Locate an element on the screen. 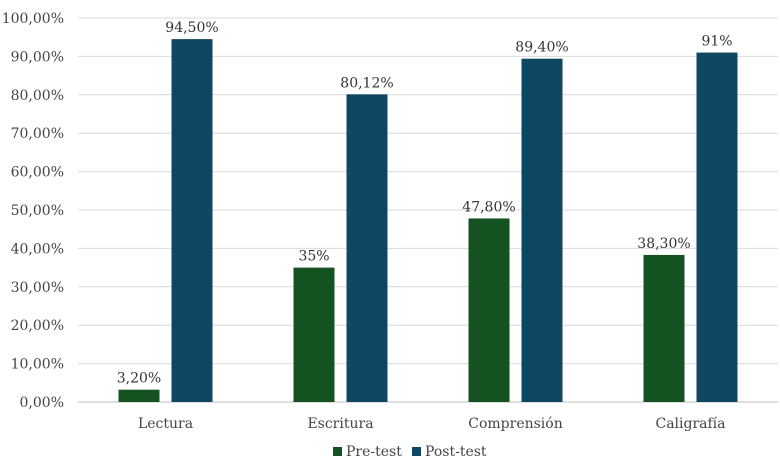  y-tick-label: 30,00% is located at coordinates (37, 288).